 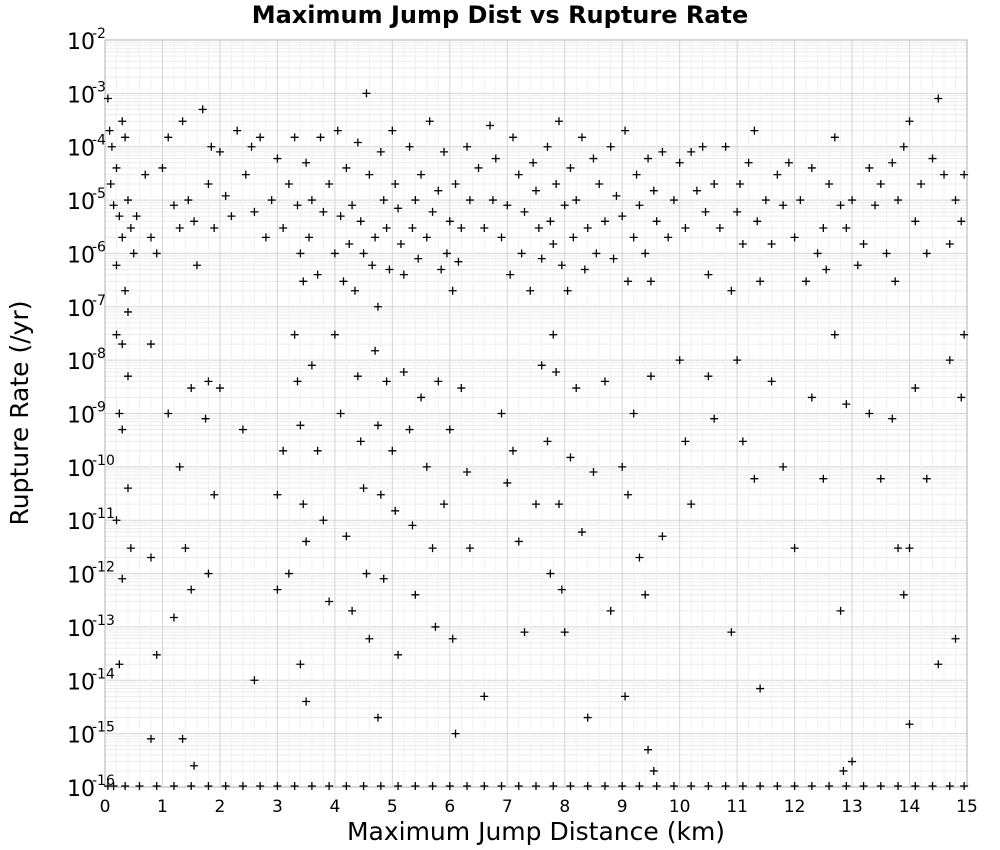 What do you see at coordinates (19, 413) in the screenshot?
I see `y-axis-label: Rupture Rate (/yr)` at bounding box center [19, 413].